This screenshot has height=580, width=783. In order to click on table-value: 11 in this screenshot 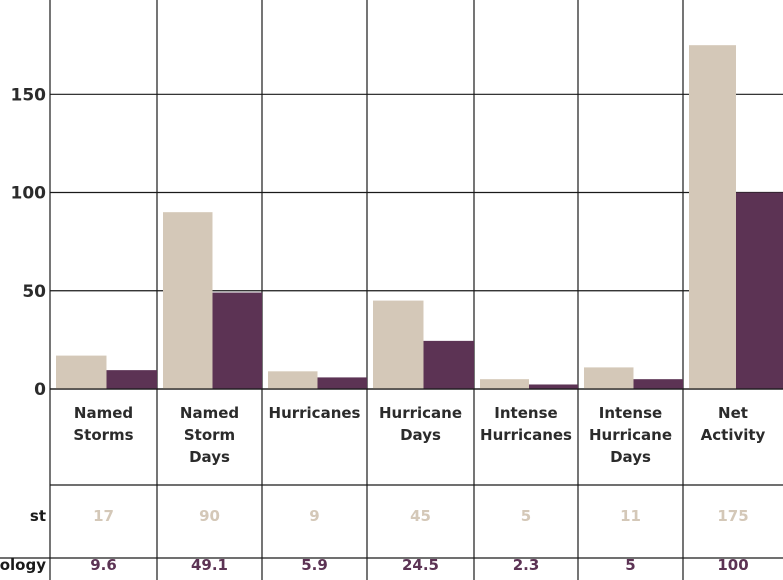, I will do `click(630, 516)`.